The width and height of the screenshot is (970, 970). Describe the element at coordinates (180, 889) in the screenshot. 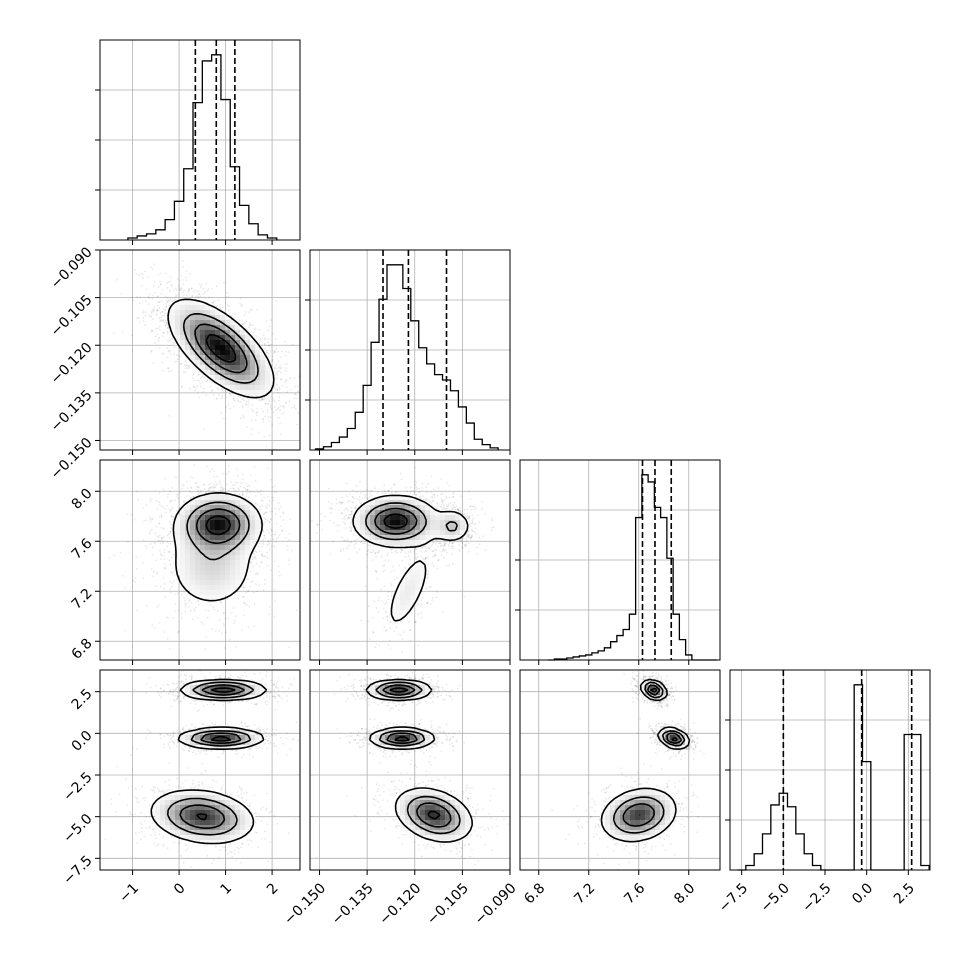

I see `x-tick-label: 0` at that location.